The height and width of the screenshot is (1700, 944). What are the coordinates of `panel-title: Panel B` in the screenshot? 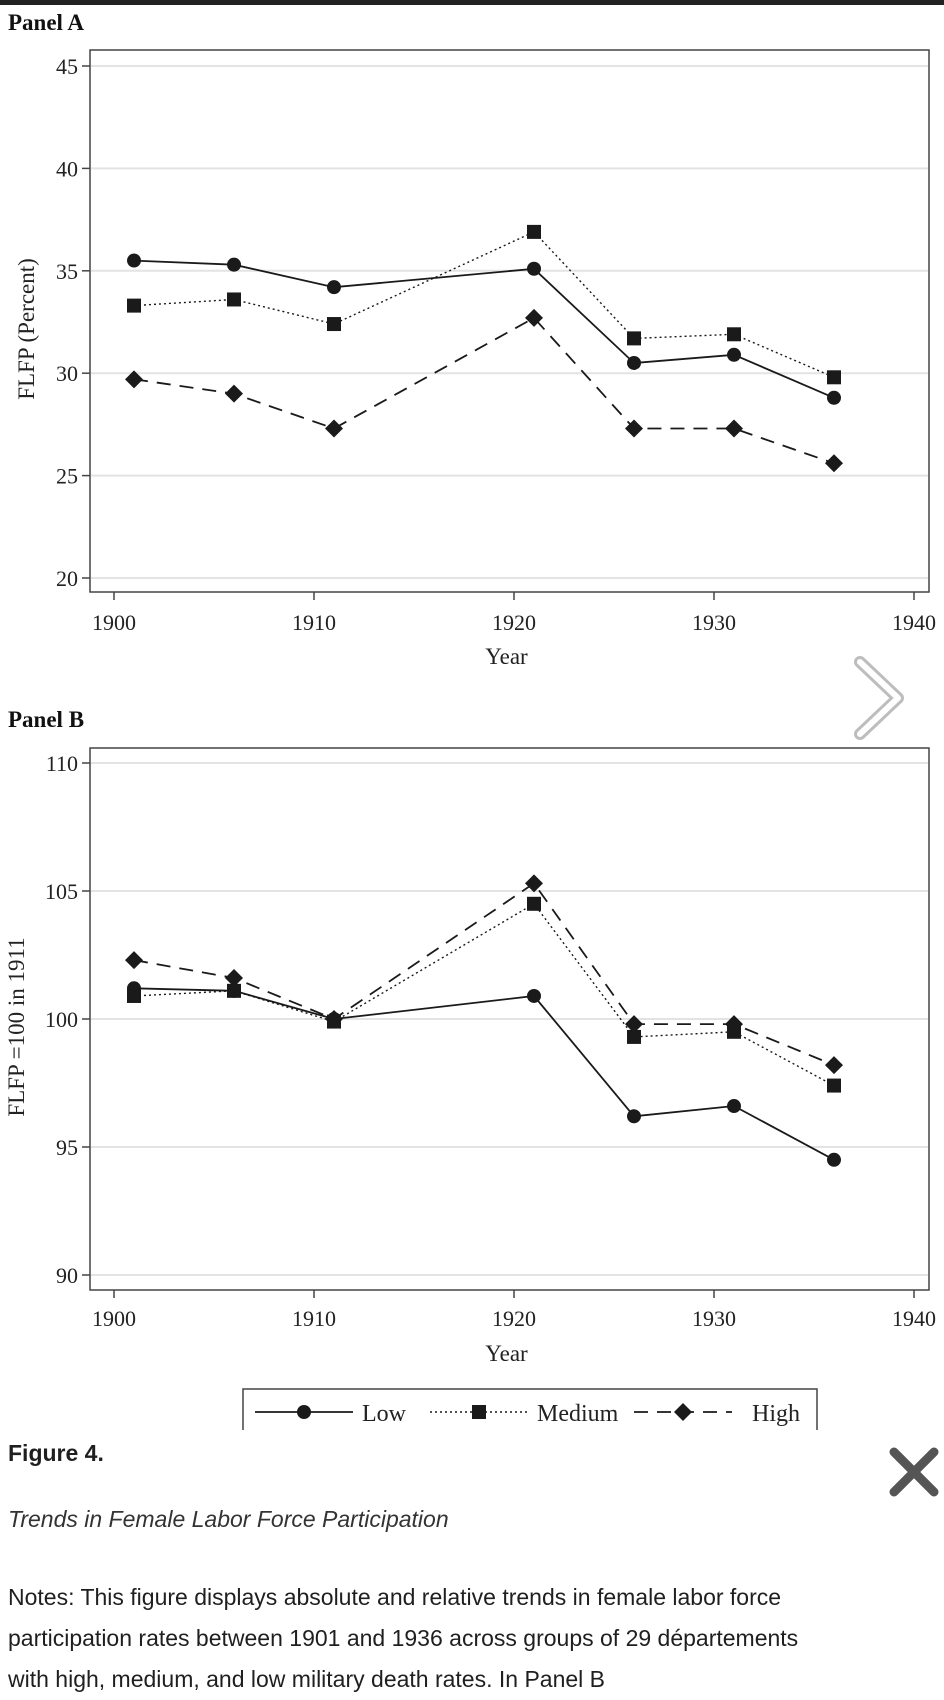 It's located at (46, 719).